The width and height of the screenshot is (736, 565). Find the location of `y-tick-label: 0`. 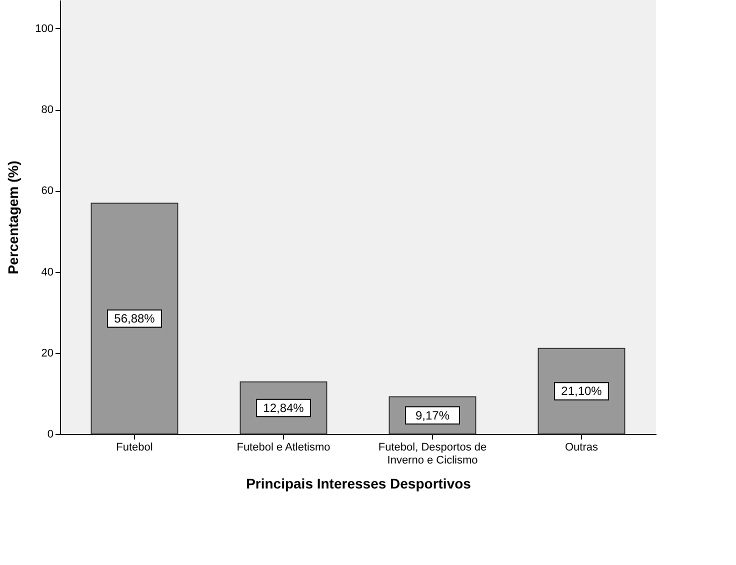

y-tick-label: 0 is located at coordinates (50, 434).